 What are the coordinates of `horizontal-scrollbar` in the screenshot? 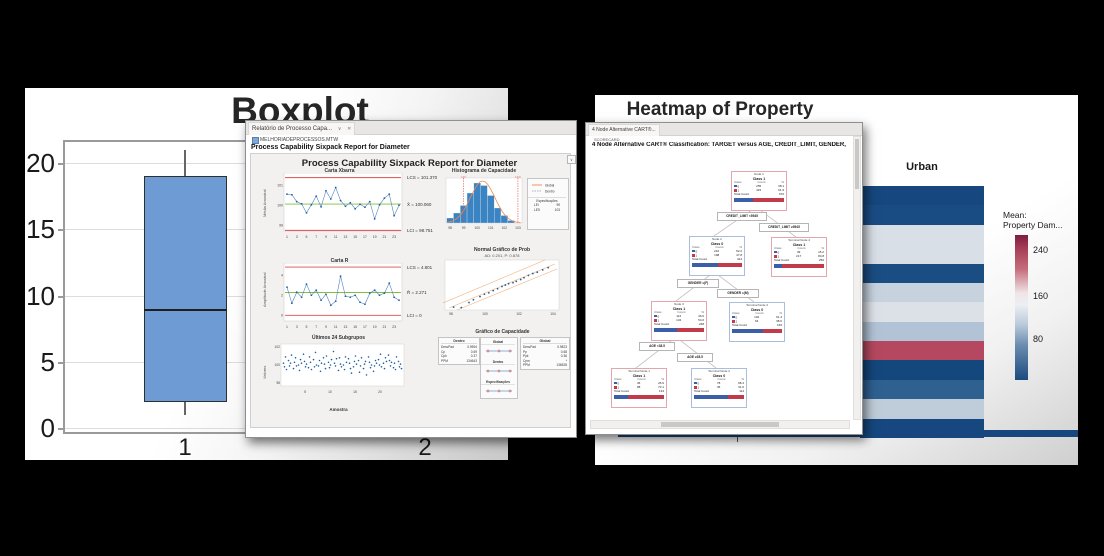 It's located at (720, 424).